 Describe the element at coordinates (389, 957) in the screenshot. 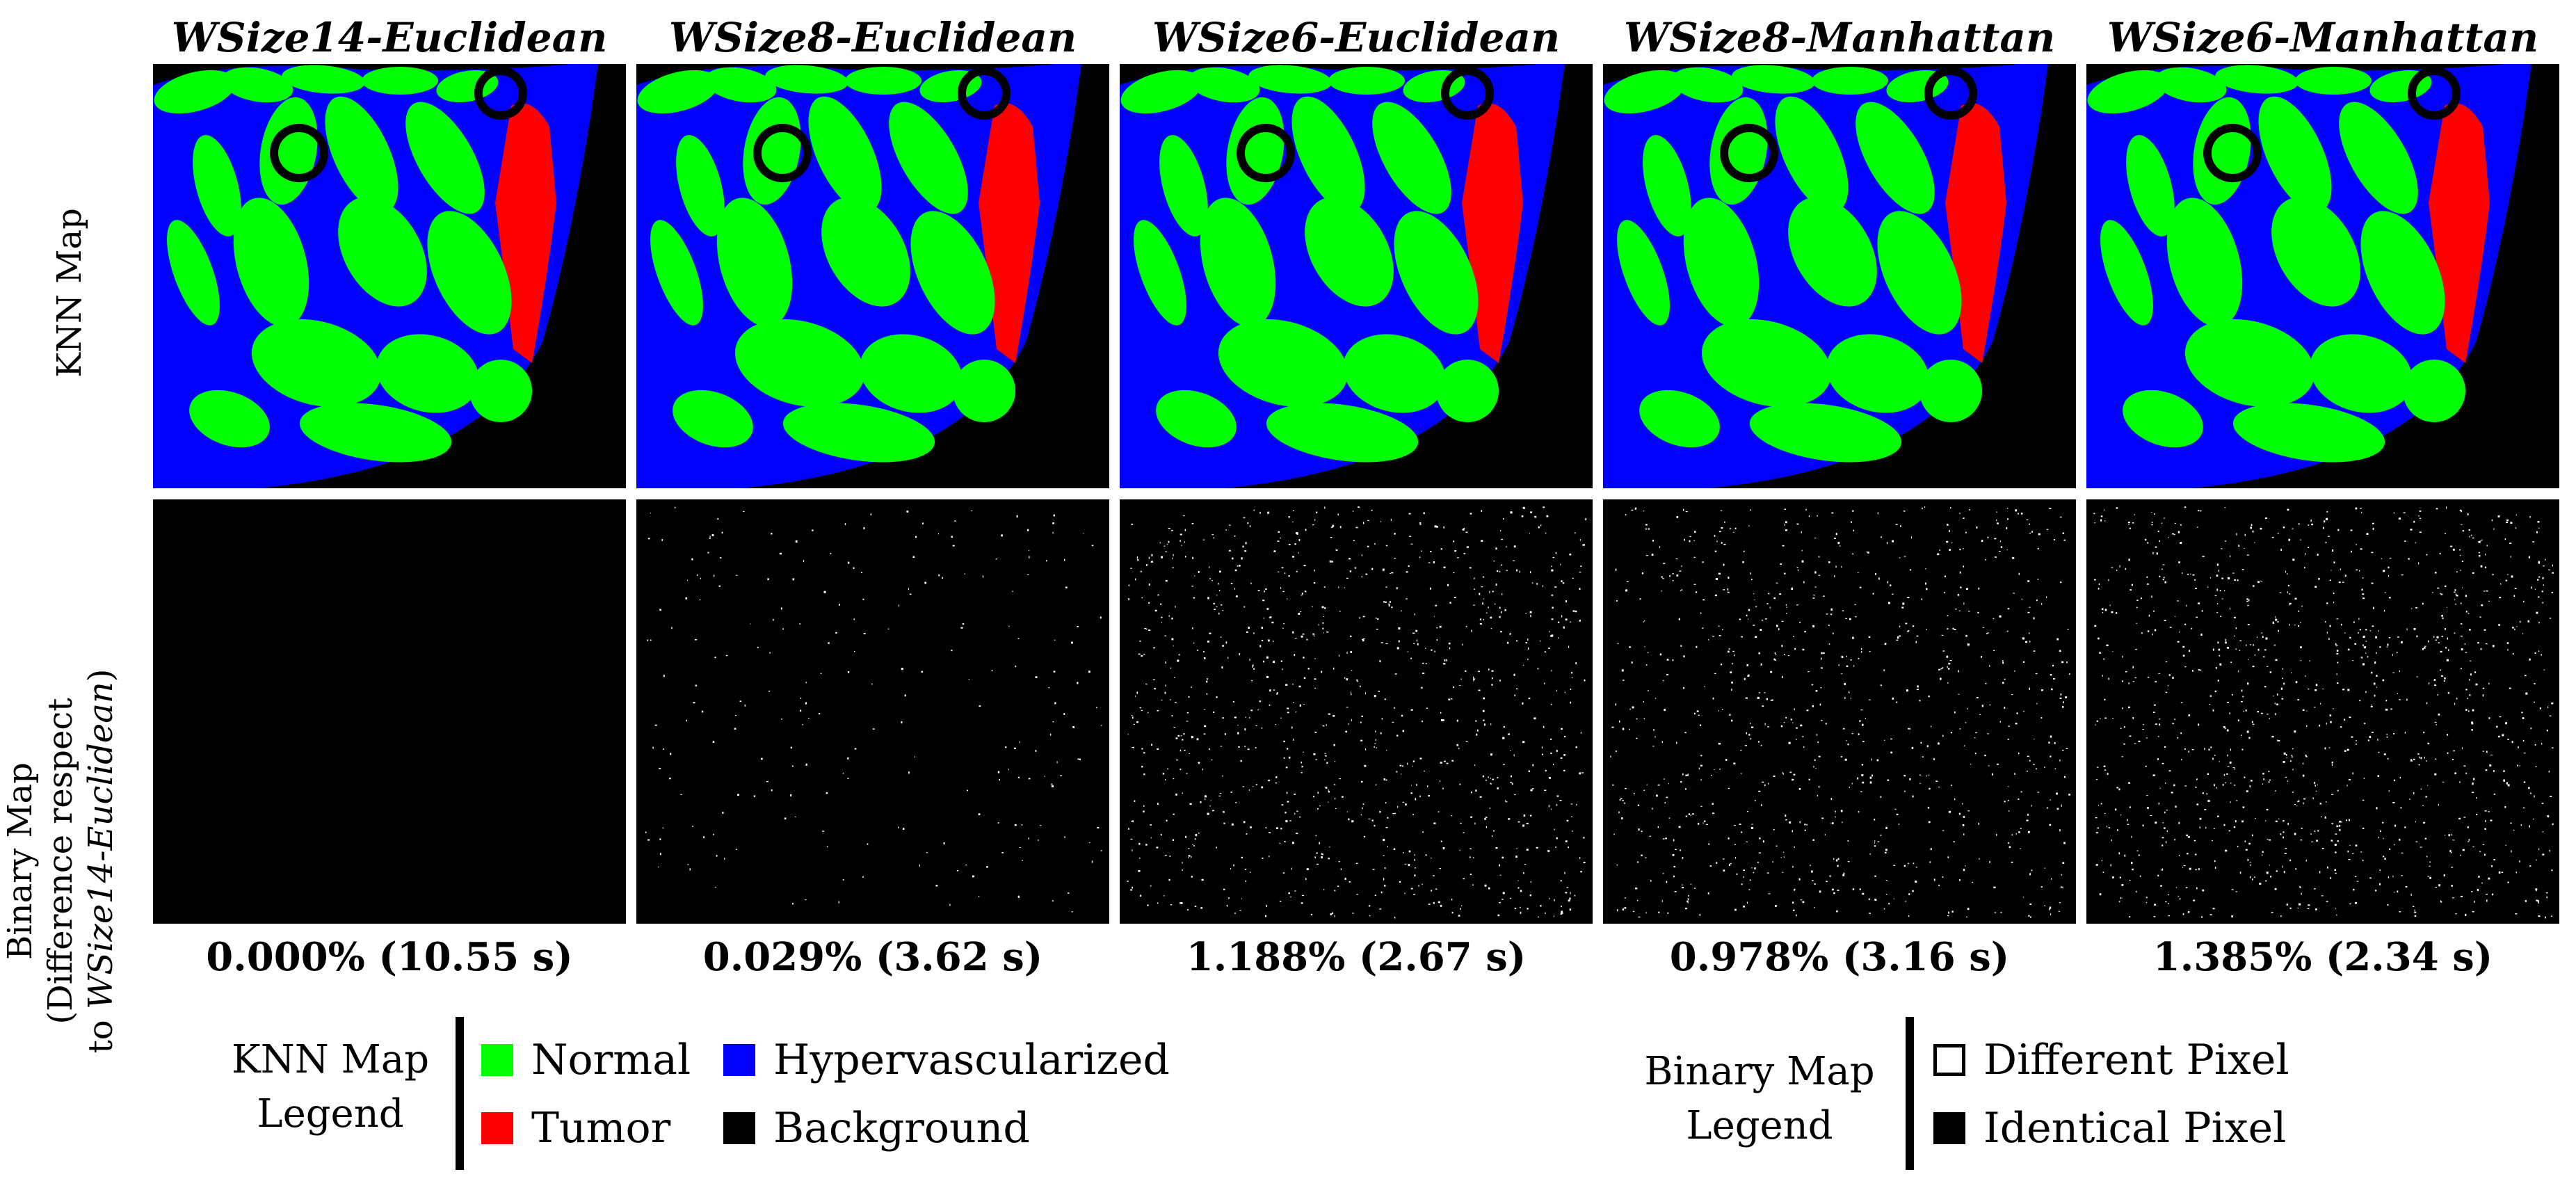

I see `caption-1: 0.000% (10.55 s)` at that location.